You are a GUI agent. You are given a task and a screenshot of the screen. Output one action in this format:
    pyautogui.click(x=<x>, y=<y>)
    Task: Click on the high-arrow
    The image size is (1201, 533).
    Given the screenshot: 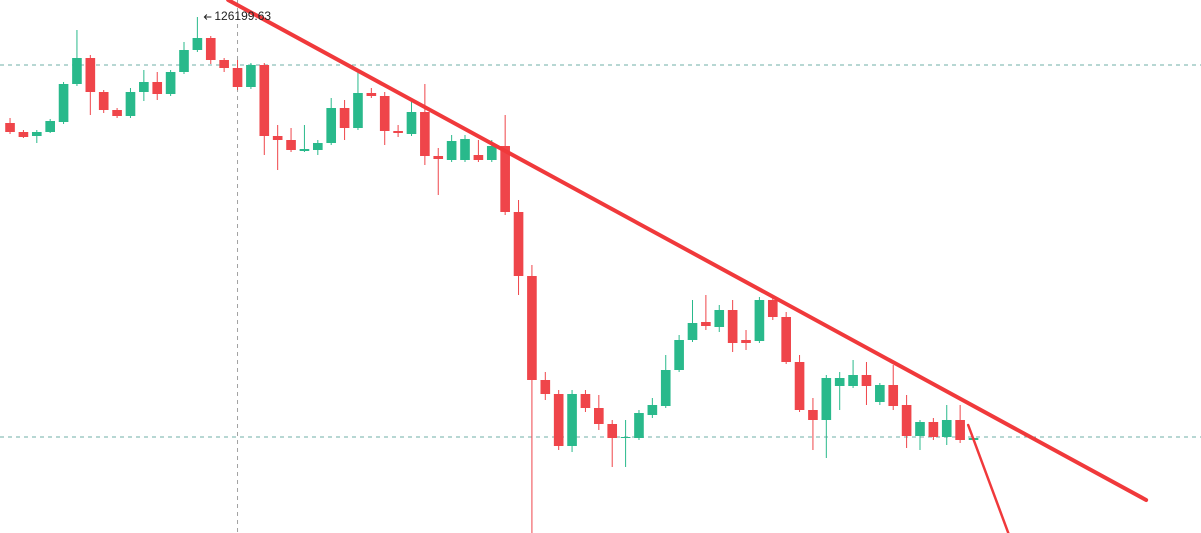 What is the action you would take?
    pyautogui.click(x=207, y=17)
    